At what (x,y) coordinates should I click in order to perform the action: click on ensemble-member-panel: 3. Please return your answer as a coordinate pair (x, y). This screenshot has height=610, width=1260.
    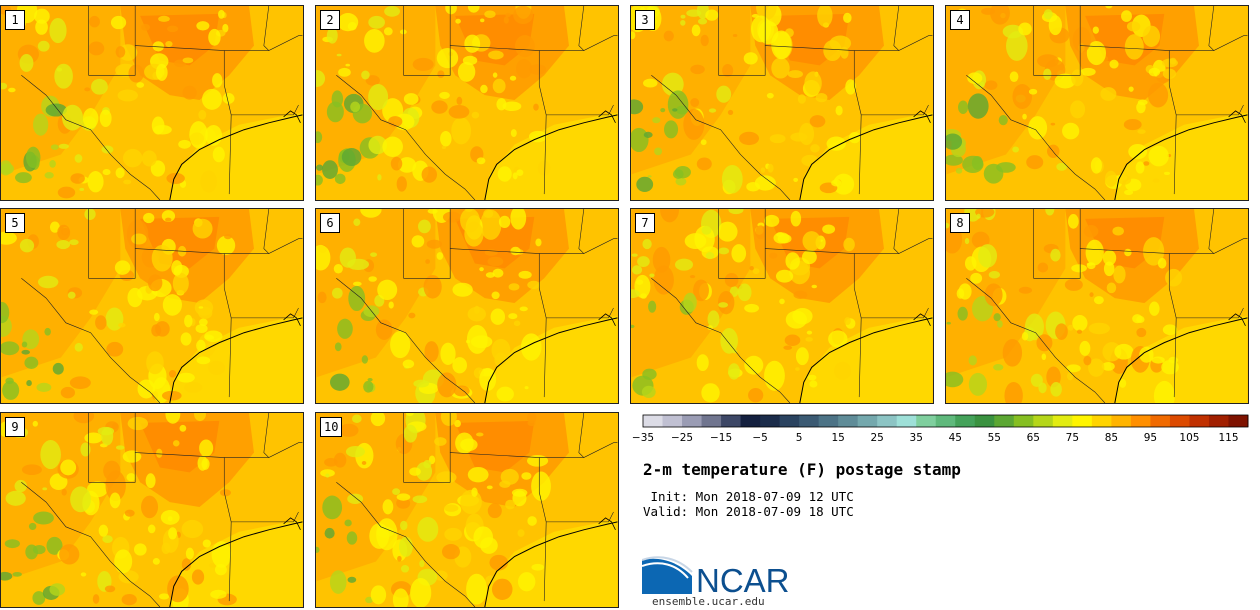
    Looking at the image, I should click on (782, 103).